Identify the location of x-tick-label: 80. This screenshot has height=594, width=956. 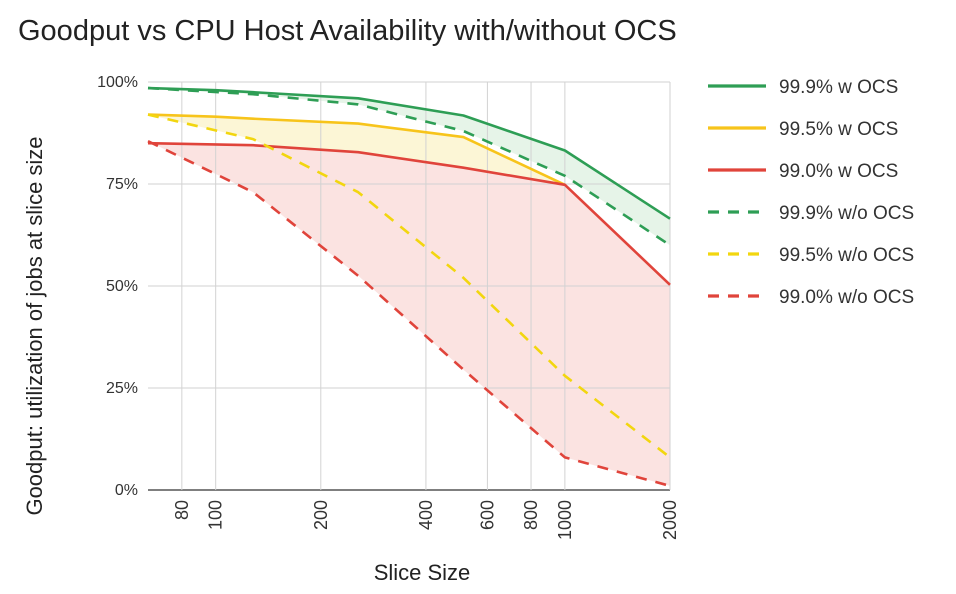
(182, 510).